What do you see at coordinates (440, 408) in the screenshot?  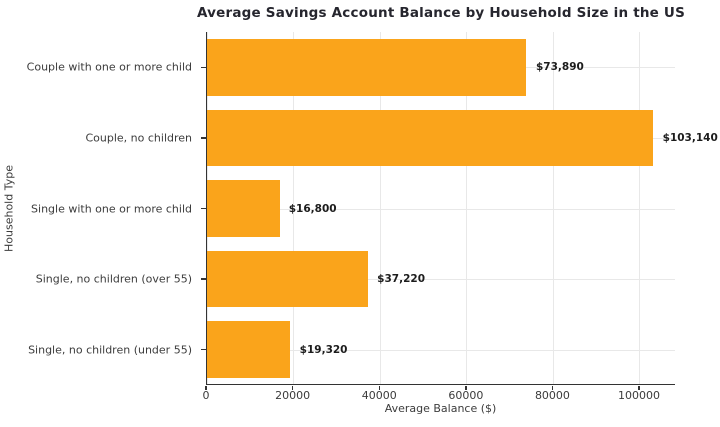 I see `x-axis-title: Average Balance ($)` at bounding box center [440, 408].